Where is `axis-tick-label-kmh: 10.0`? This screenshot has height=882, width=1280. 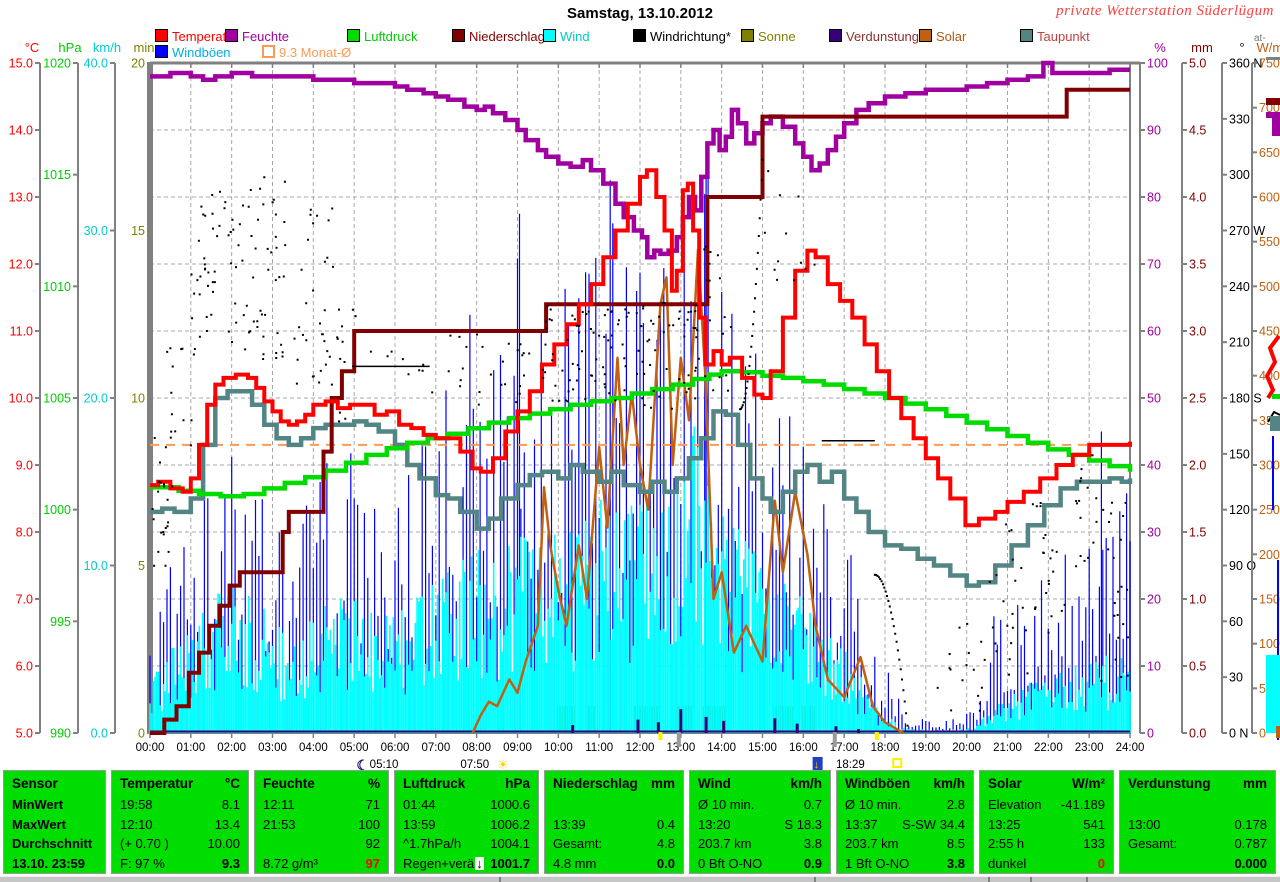 axis-tick-label-kmh: 10.0 is located at coordinates (96, 566).